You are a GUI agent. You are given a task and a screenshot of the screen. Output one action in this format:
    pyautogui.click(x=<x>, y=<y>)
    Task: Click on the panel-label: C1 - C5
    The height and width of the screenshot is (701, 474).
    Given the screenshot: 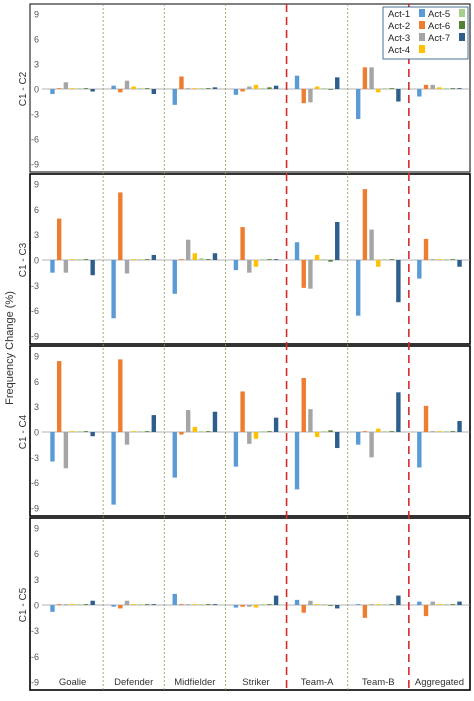 What is the action you would take?
    pyautogui.click(x=23, y=604)
    